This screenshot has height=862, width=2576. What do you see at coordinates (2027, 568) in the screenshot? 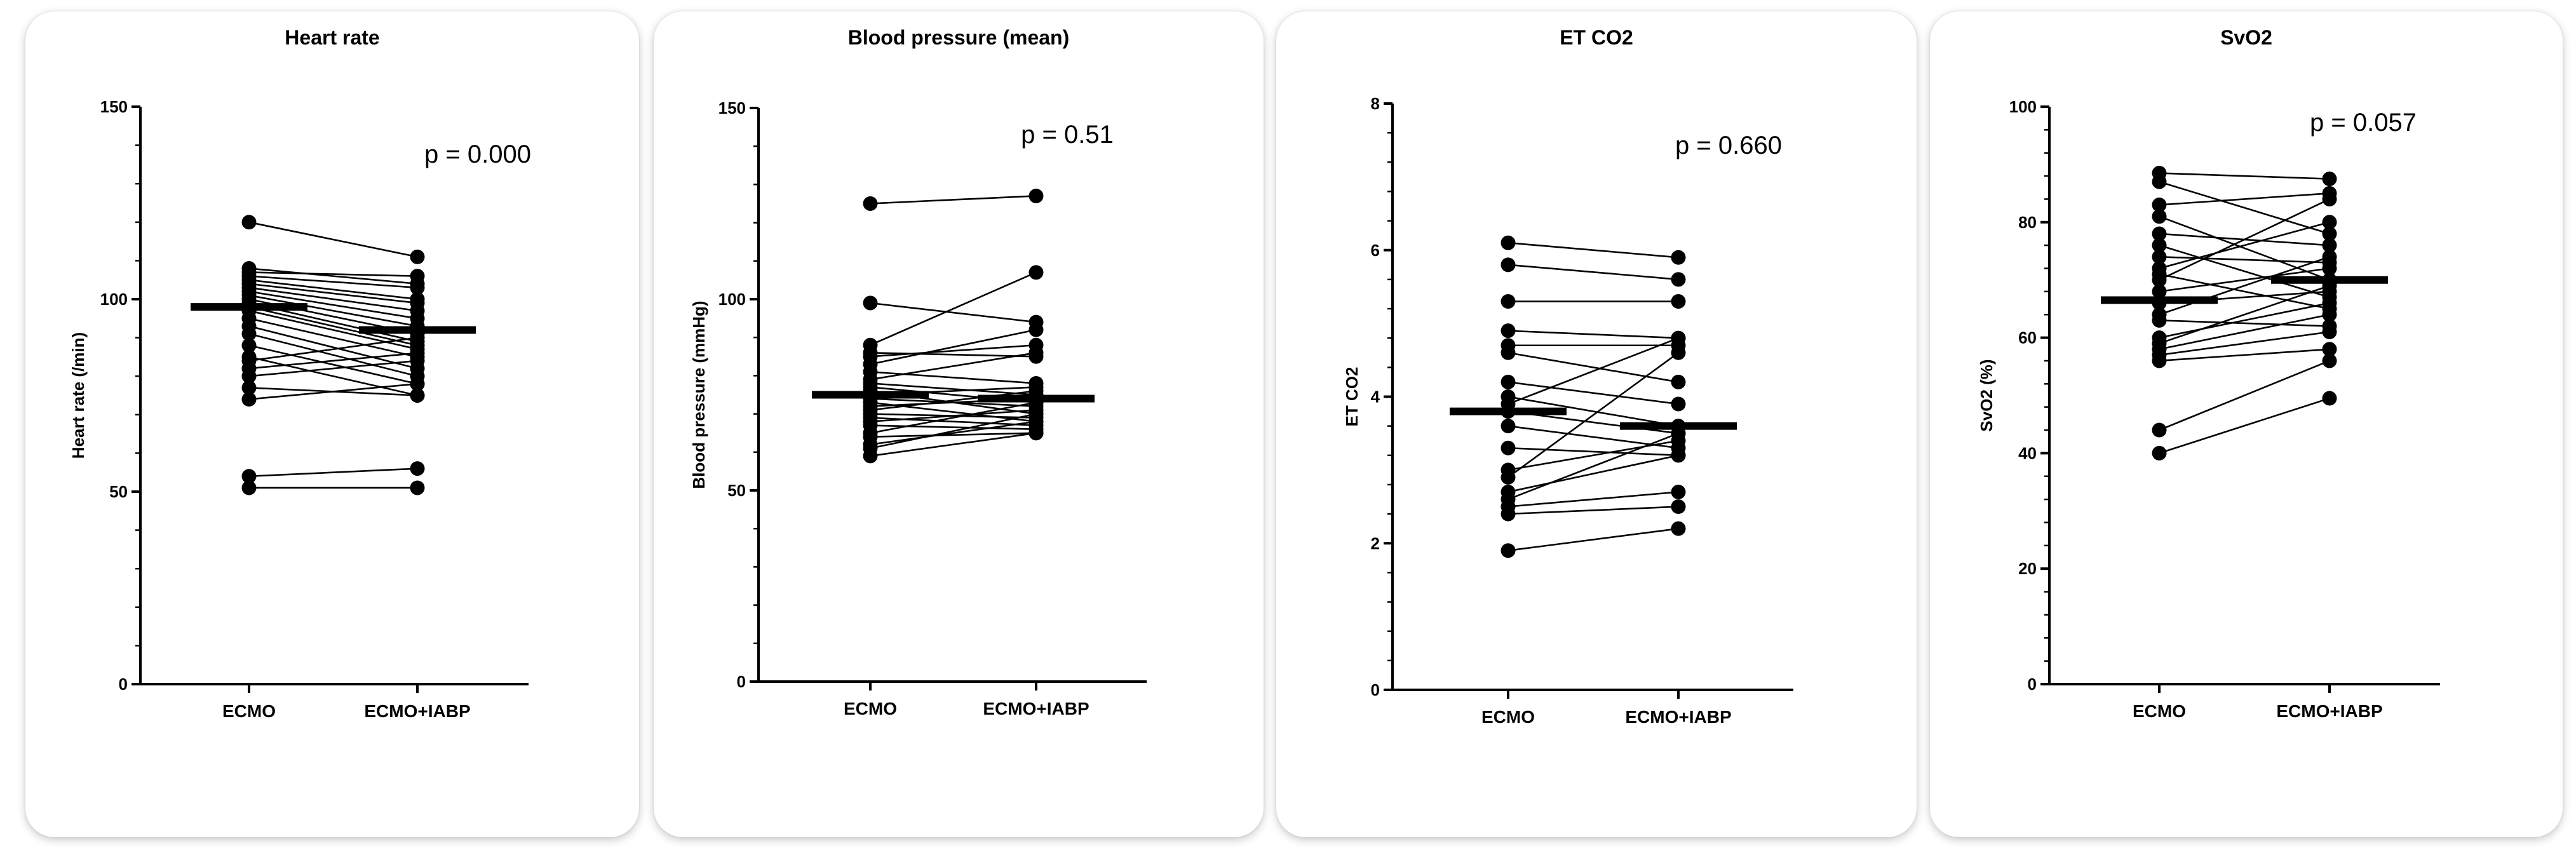
I see `y-tick-label: 20` at bounding box center [2027, 568].